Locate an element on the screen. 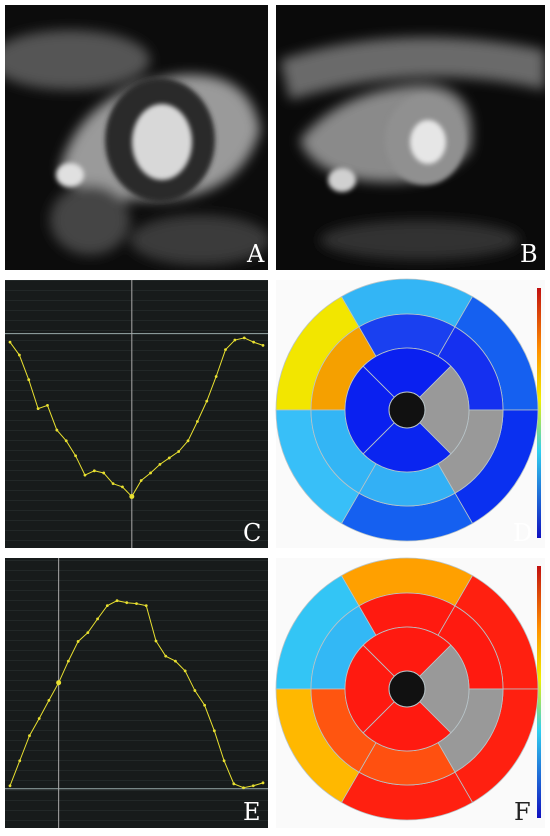  panel-label: A is located at coordinates (255, 254).